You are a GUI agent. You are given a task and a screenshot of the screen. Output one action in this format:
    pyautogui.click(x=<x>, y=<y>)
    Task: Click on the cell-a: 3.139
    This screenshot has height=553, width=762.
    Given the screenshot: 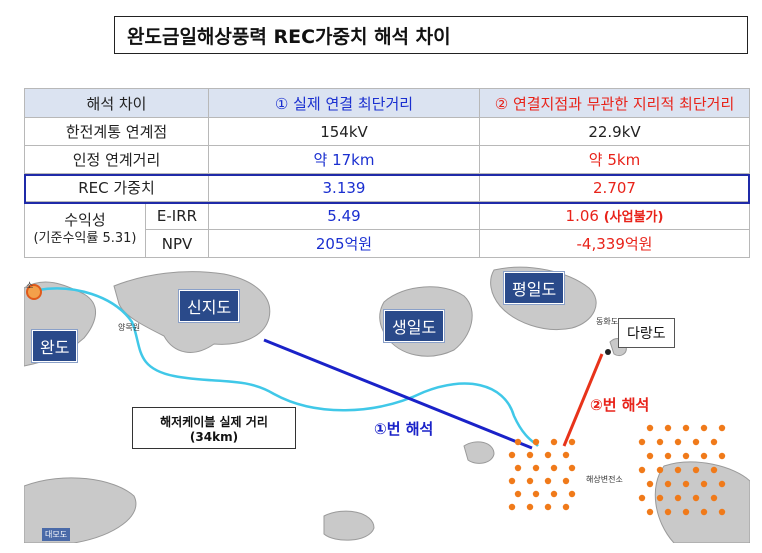 What is the action you would take?
    pyautogui.click(x=344, y=187)
    